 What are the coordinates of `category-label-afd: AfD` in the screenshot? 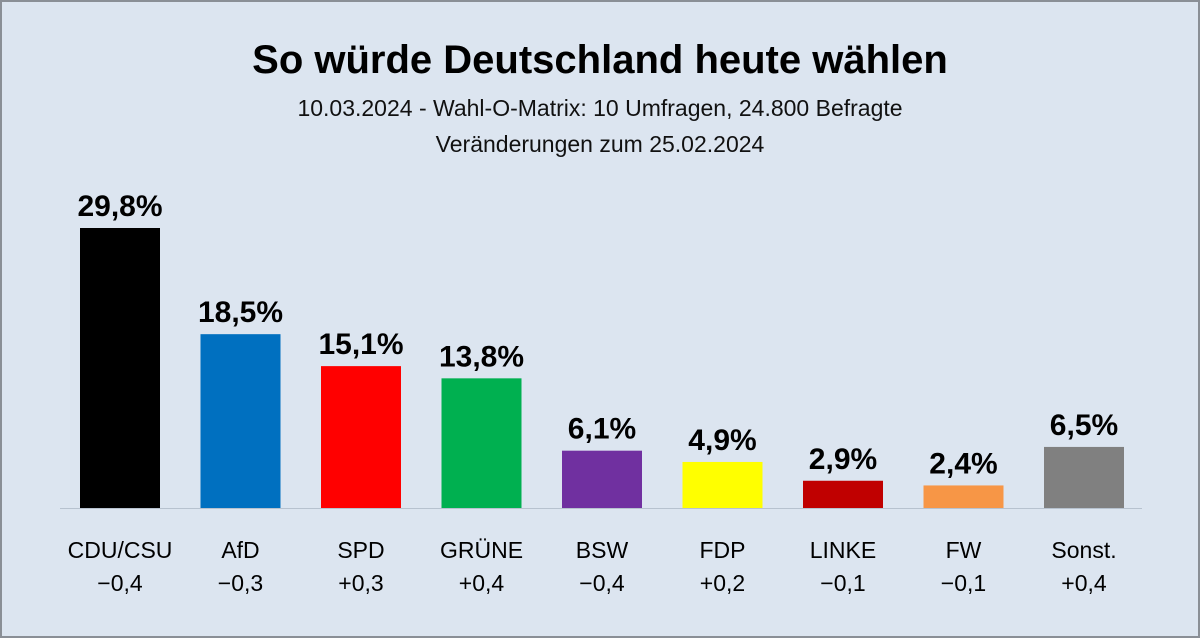 It's located at (240, 550).